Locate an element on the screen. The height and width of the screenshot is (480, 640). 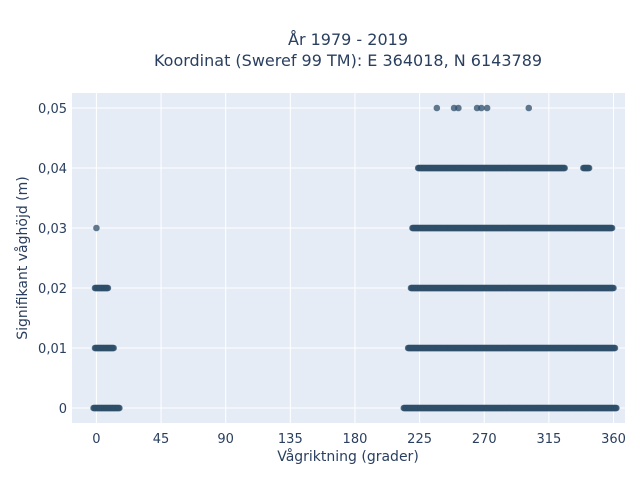
x-tick-label: 225 is located at coordinates (419, 439).